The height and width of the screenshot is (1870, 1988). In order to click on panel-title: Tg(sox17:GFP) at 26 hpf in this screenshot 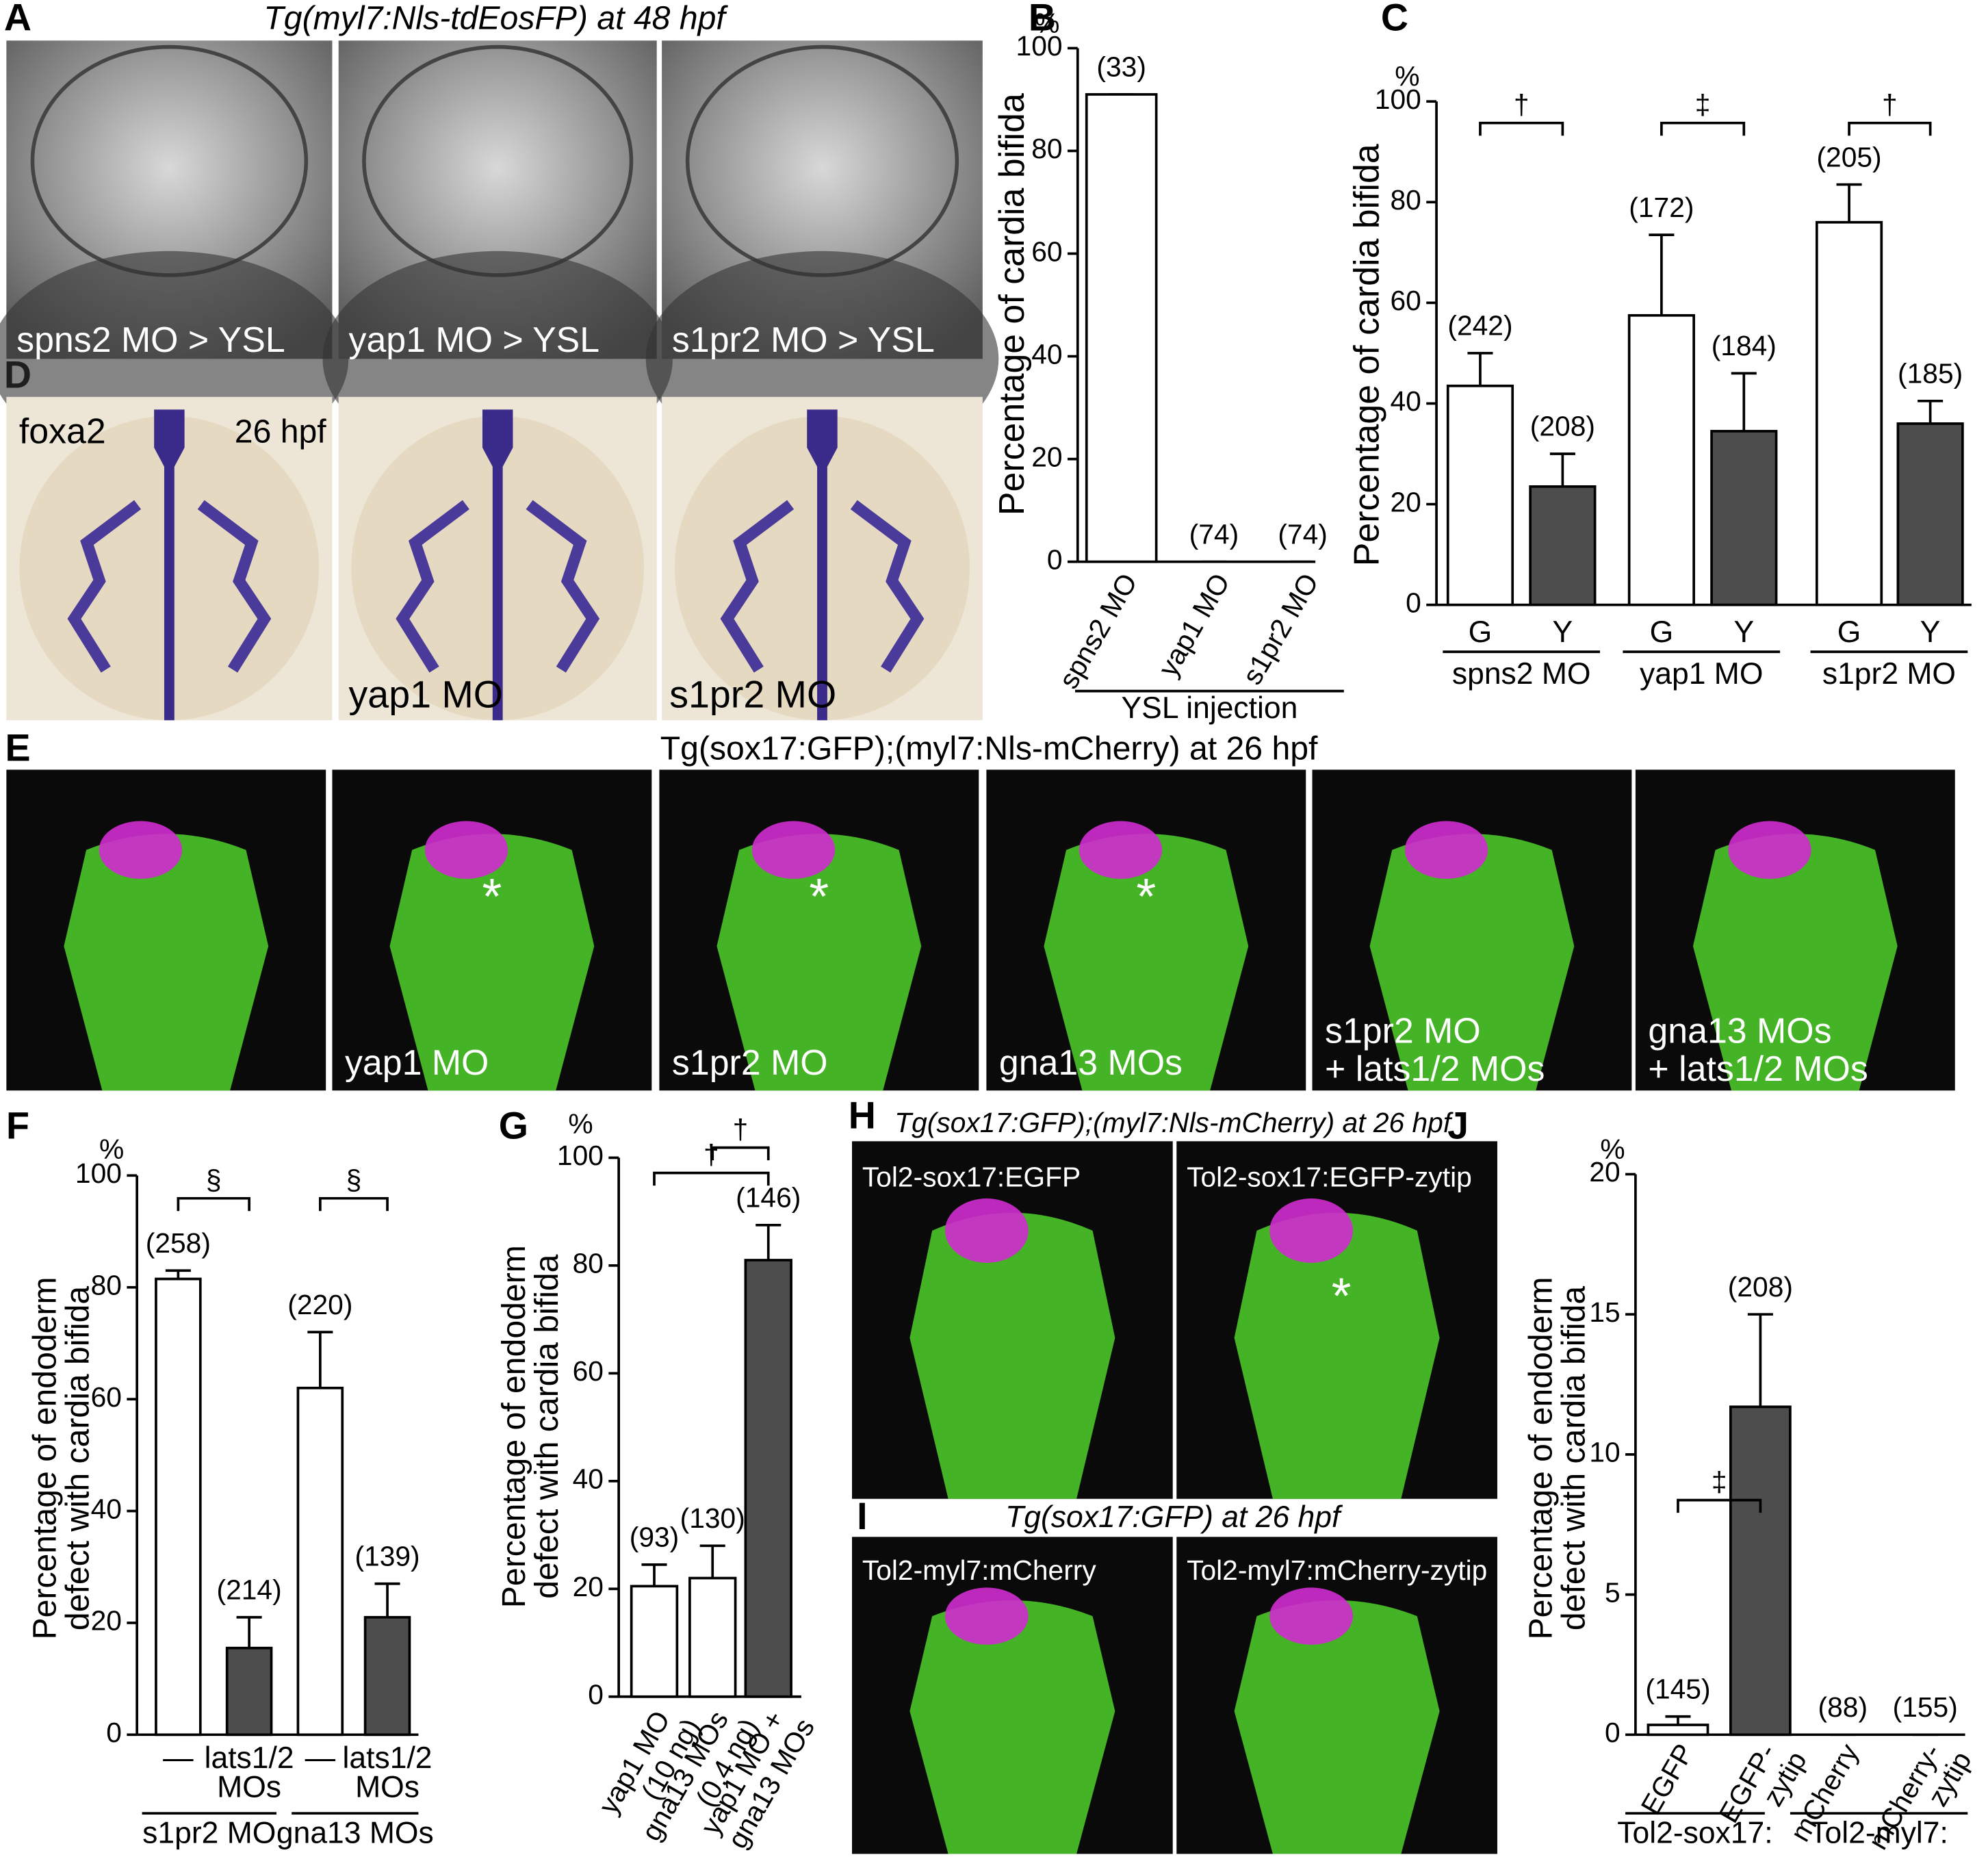, I will do `click(1174, 1517)`.